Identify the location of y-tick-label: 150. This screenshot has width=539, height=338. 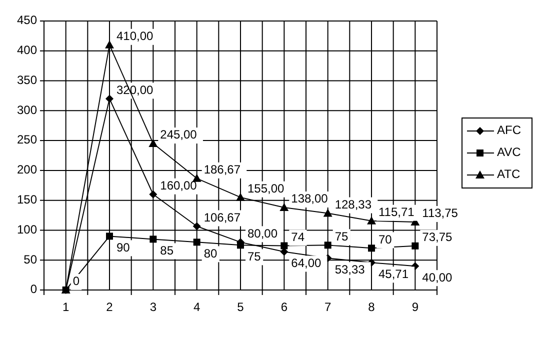
(27, 199).